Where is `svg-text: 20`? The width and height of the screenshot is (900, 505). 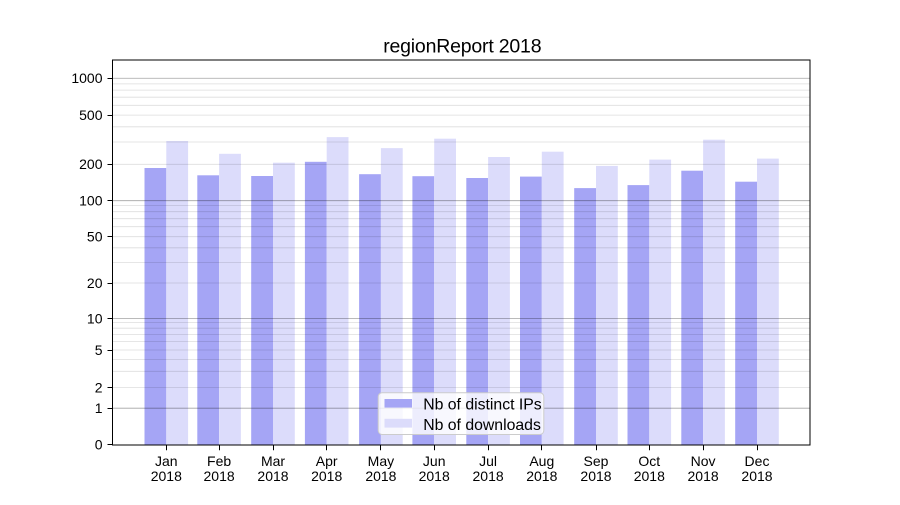 svg-text: 20 is located at coordinates (95, 283).